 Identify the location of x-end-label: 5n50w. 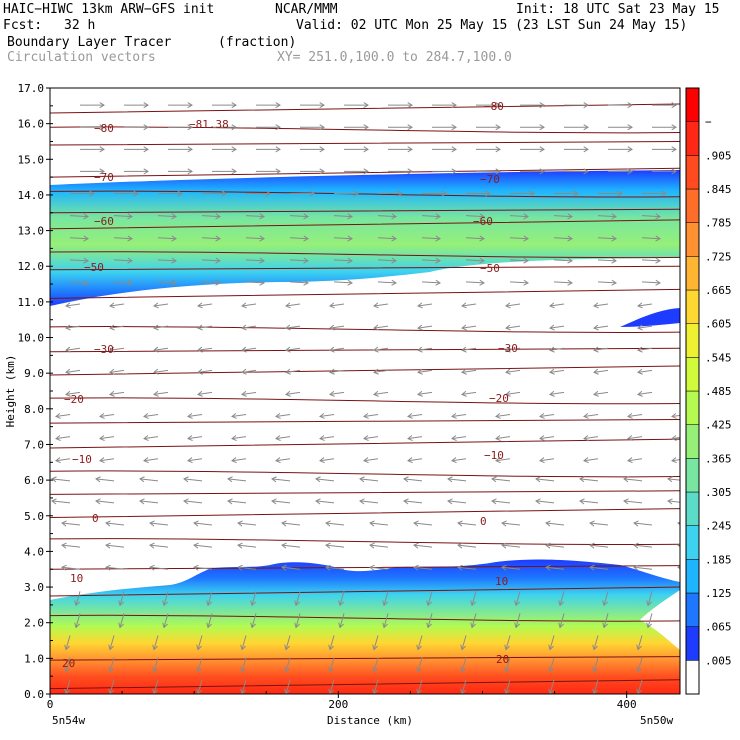
(656, 720).